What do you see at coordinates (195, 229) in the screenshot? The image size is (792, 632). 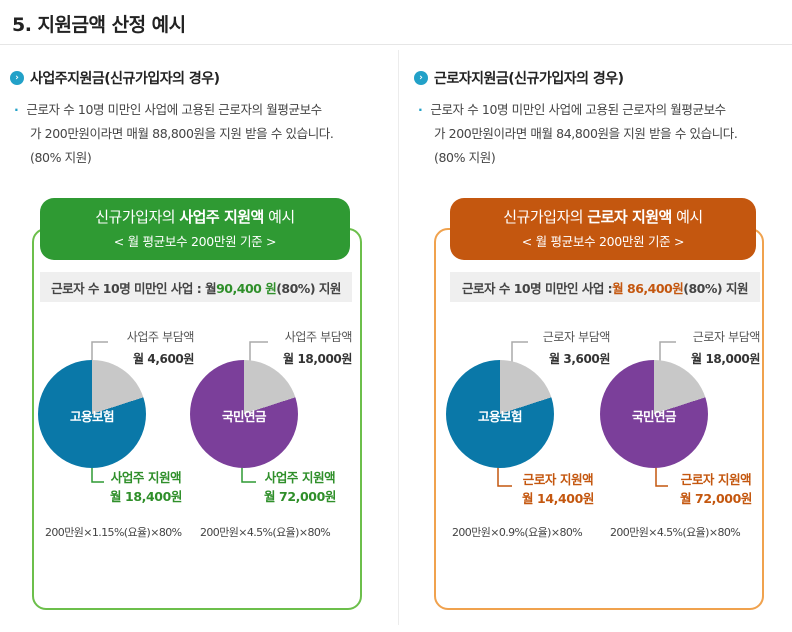 I see `example-banner: 신규가입자의 사업주 지원액 예시 < 월 평균보수 200만원 기준 >` at bounding box center [195, 229].